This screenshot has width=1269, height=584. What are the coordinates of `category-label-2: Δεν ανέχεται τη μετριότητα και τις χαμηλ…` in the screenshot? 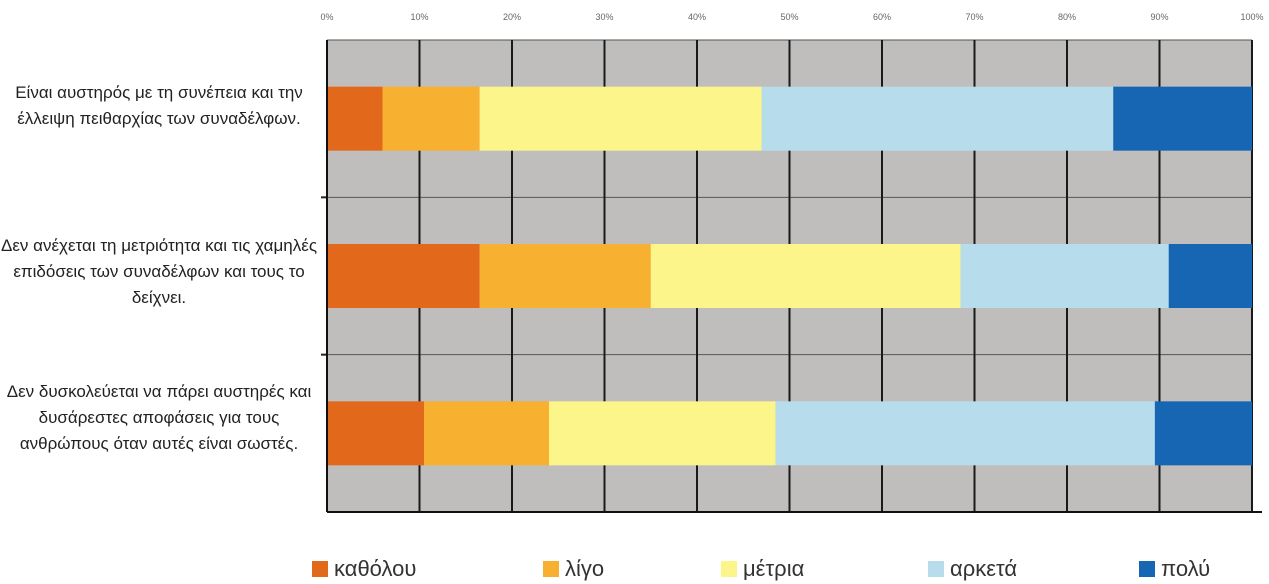 It's located at (159, 271).